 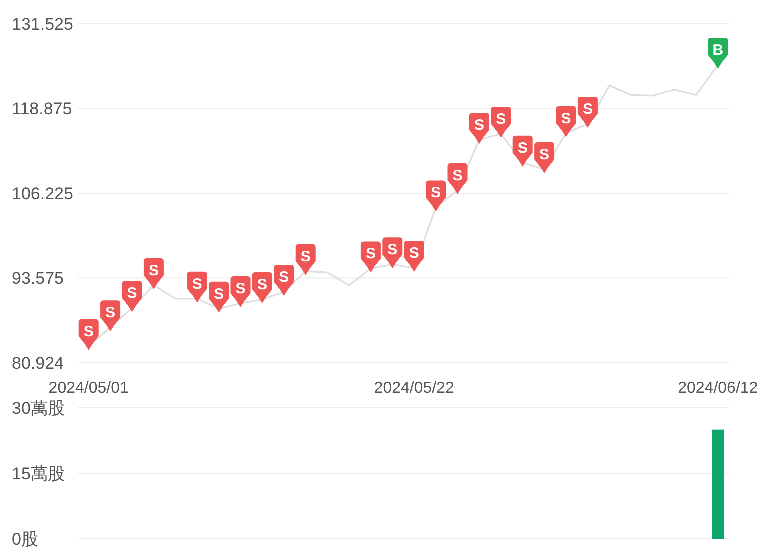 What do you see at coordinates (718, 388) in the screenshot?
I see `x-tick-label: 2024/06/12` at bounding box center [718, 388].